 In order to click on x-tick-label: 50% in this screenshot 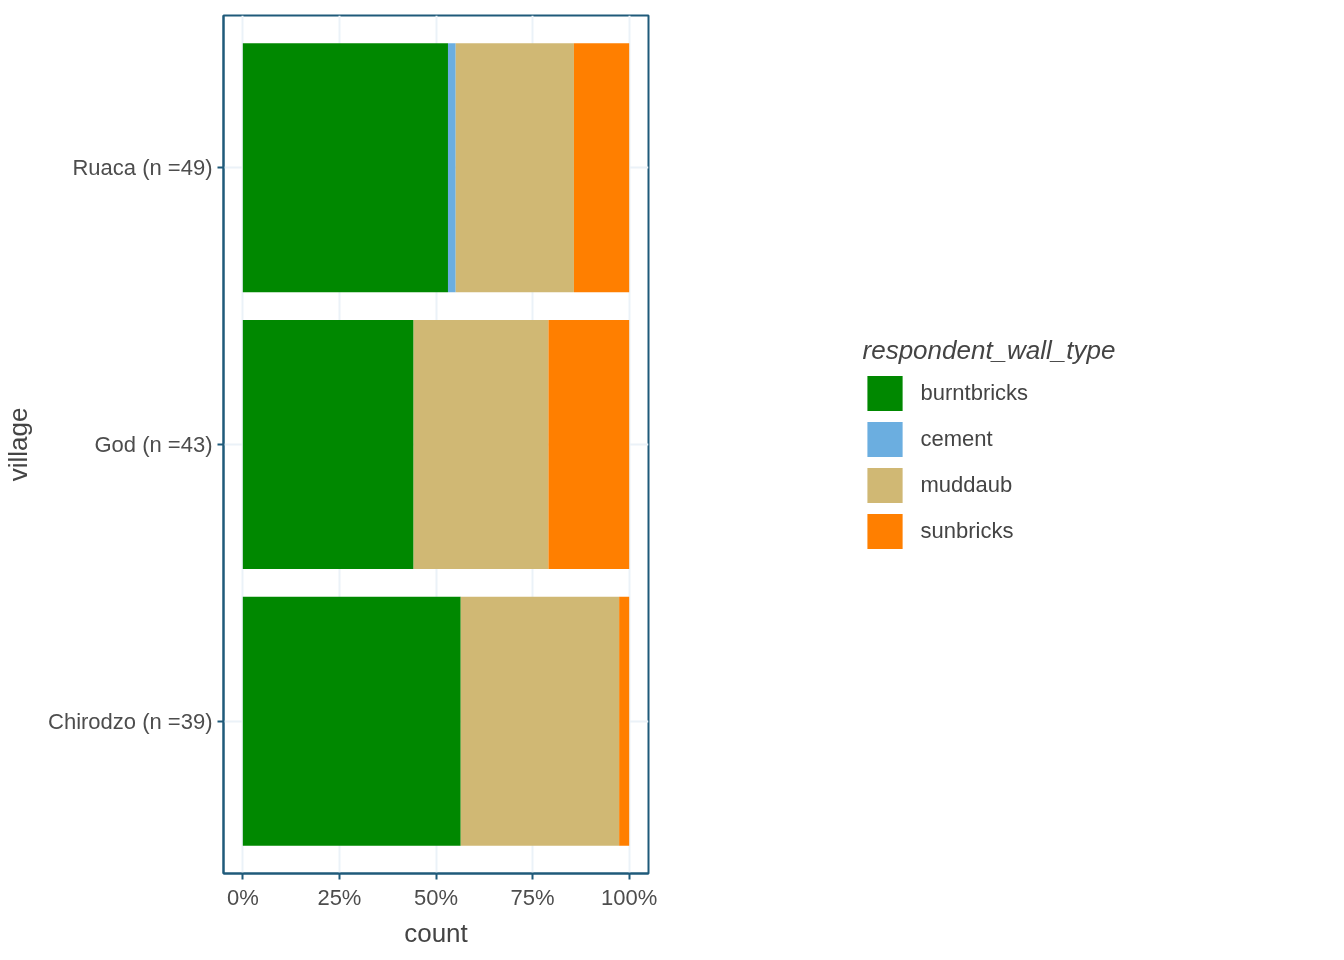, I will do `click(436, 897)`.